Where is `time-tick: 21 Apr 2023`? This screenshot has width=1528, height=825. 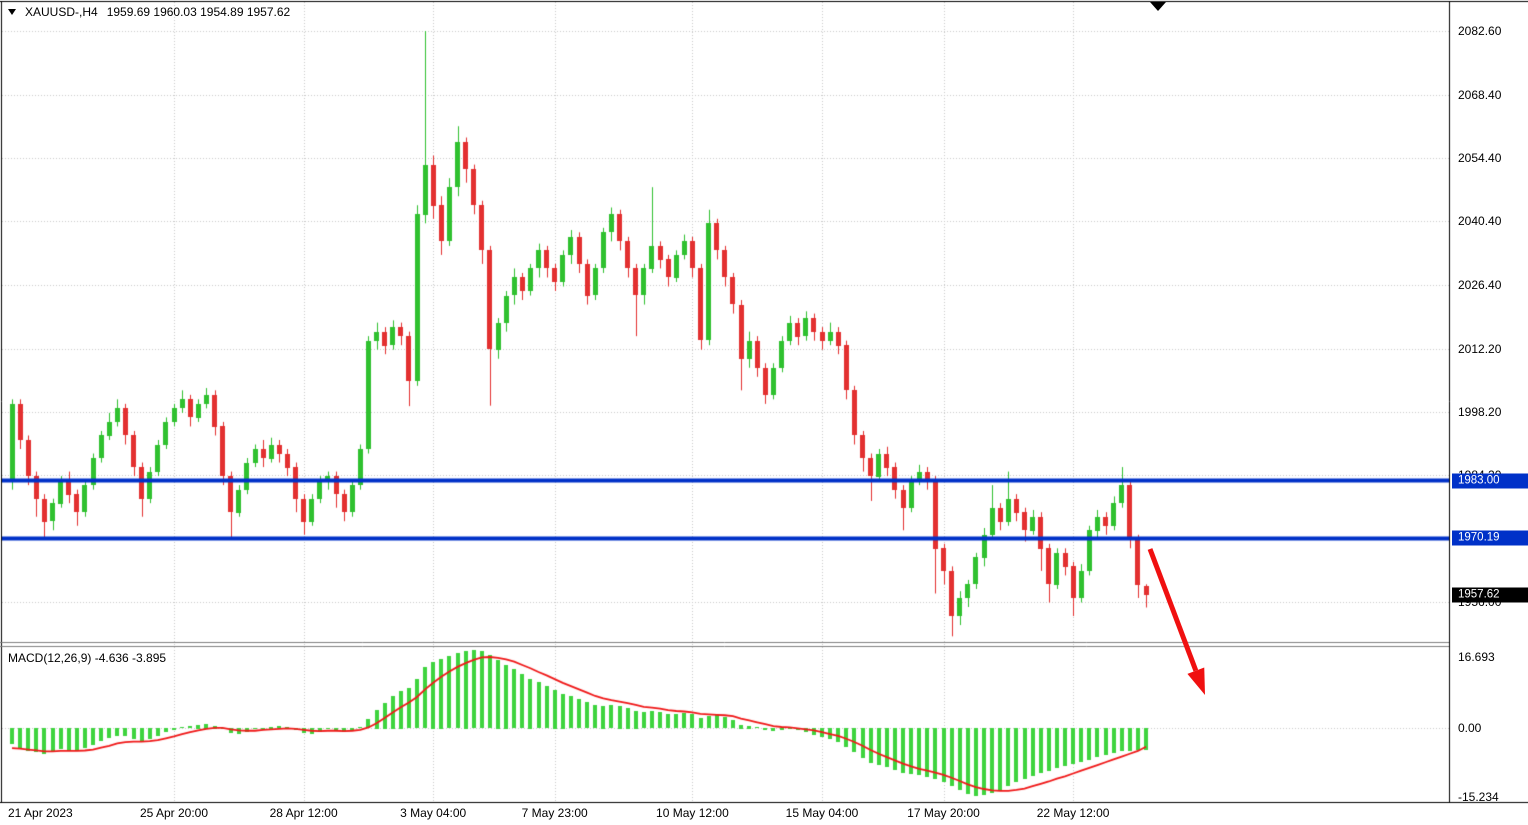 time-tick: 21 Apr 2023 is located at coordinates (40, 813).